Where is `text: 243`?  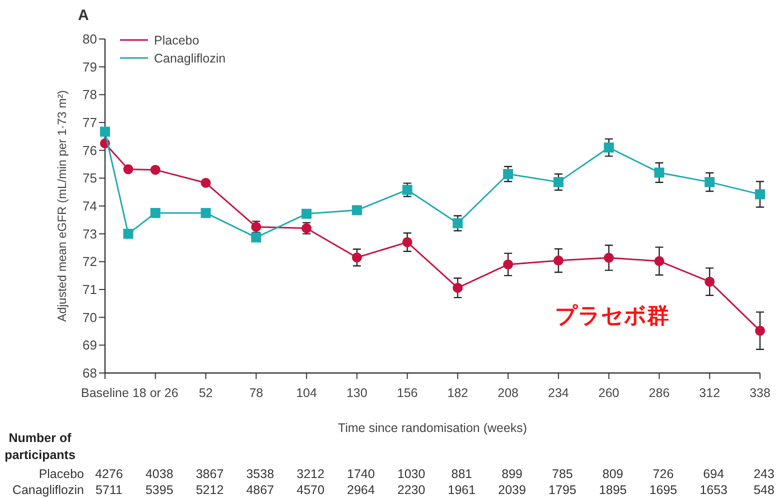 text: 243 is located at coordinates (764, 474).